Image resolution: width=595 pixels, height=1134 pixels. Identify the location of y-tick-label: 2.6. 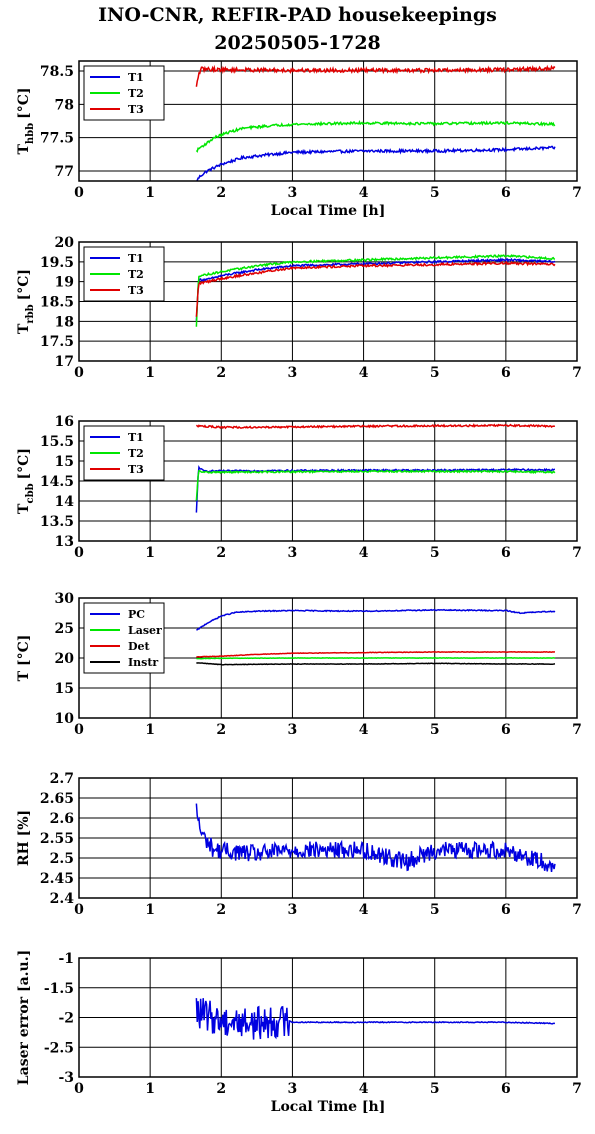
(62, 819).